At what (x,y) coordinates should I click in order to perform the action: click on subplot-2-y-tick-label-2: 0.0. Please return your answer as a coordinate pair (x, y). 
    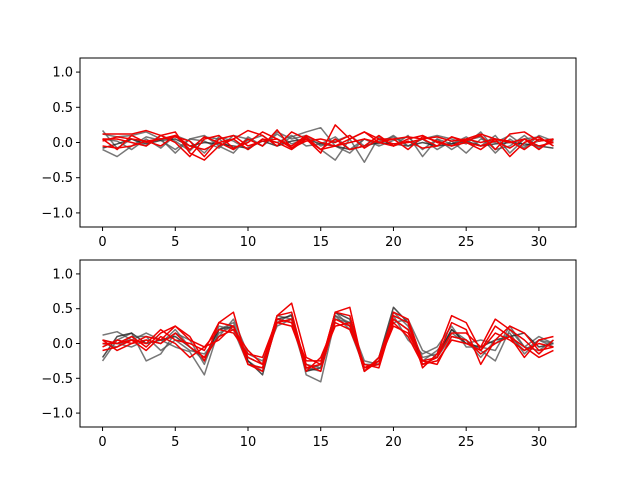
    Looking at the image, I should click on (62, 344).